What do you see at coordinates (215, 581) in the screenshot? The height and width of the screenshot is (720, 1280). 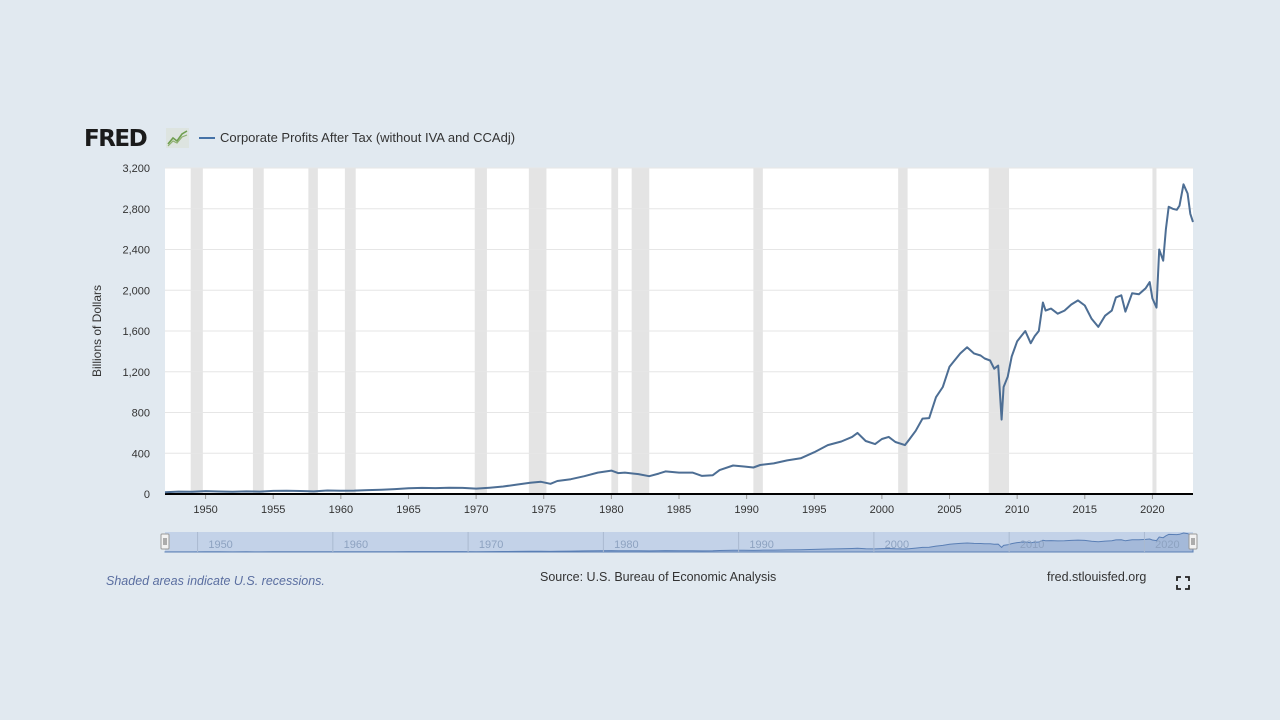 I see `recession-note: Shaded areas indicate U.S. recessions.` at bounding box center [215, 581].